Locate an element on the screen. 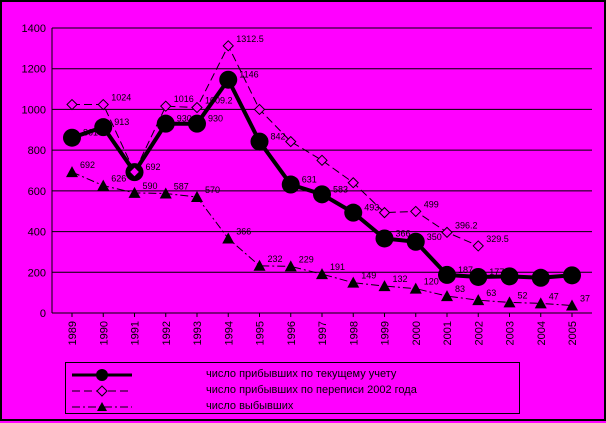 The width and height of the screenshot is (606, 423). data-label: 583 is located at coordinates (340, 189).